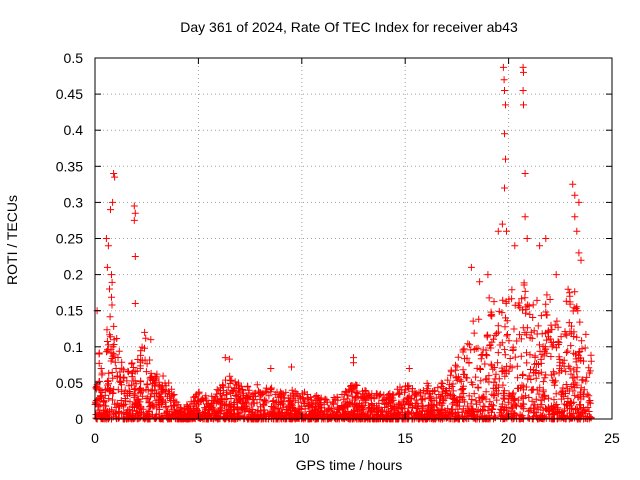 The width and height of the screenshot is (640, 480). Describe the element at coordinates (69, 311) in the screenshot. I see `y-tick-label: 0.15` at that location.